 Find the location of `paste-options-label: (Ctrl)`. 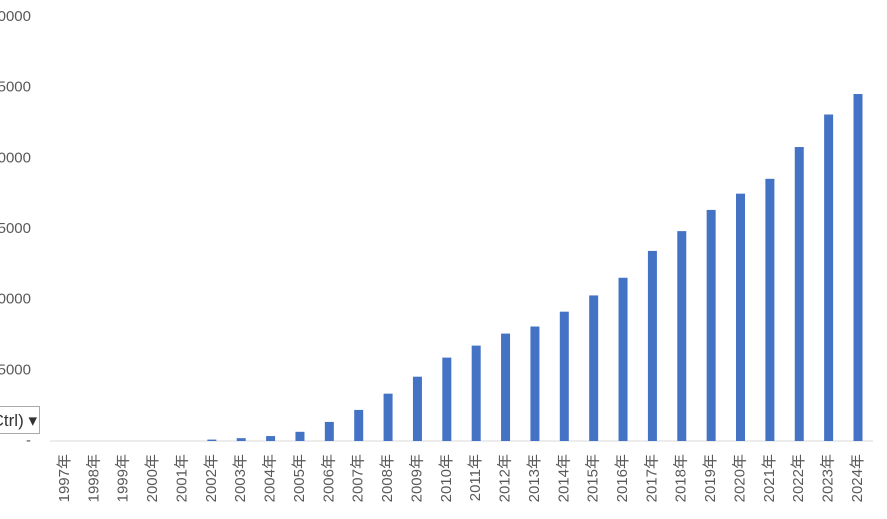

paste-options-label: (Ctrl) is located at coordinates (12, 420).